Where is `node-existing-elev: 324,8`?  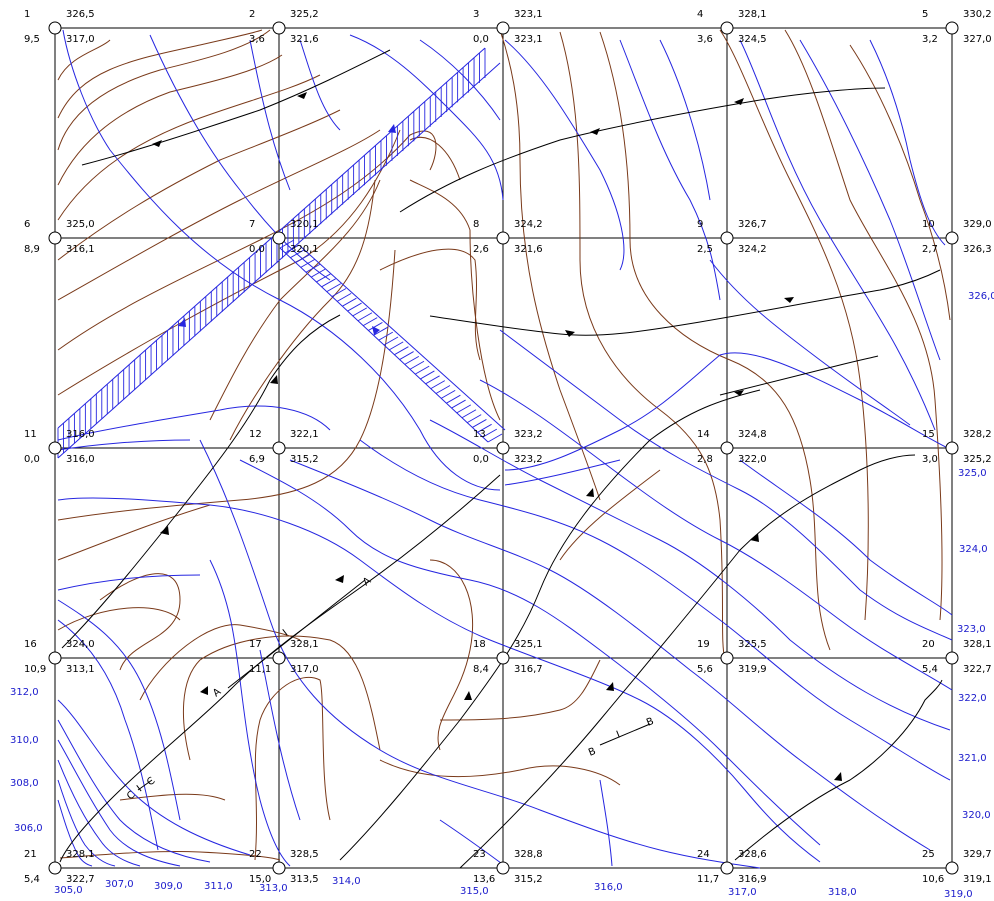
node-existing-elev: 324,8 is located at coordinates (752, 434).